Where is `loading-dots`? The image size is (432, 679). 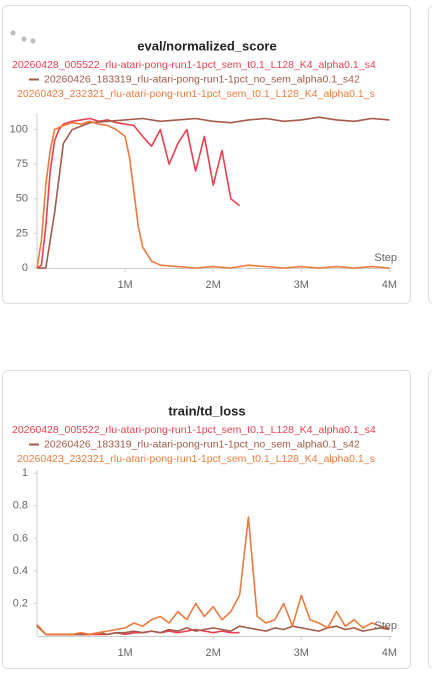
loading-dots is located at coordinates (23, 37).